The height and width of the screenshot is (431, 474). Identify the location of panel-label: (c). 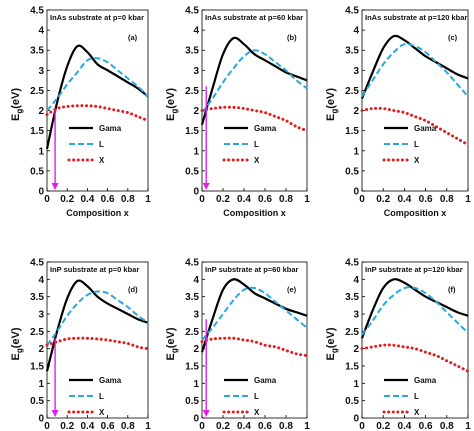
(453, 37).